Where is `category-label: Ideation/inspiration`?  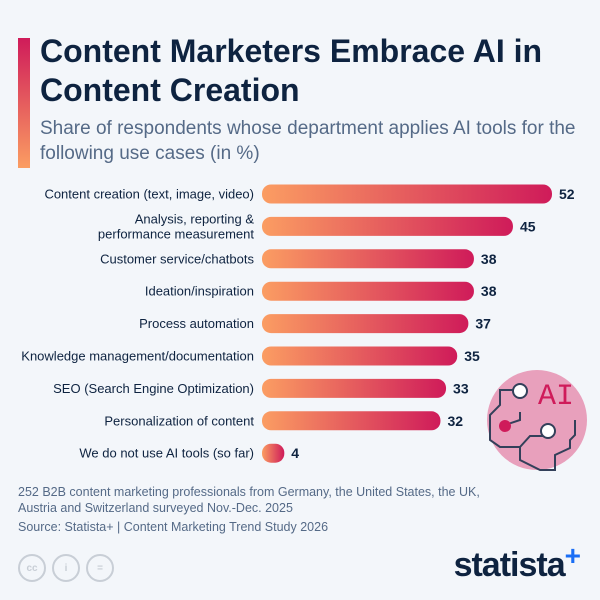
category-label: Ideation/inspiration is located at coordinates (199, 291).